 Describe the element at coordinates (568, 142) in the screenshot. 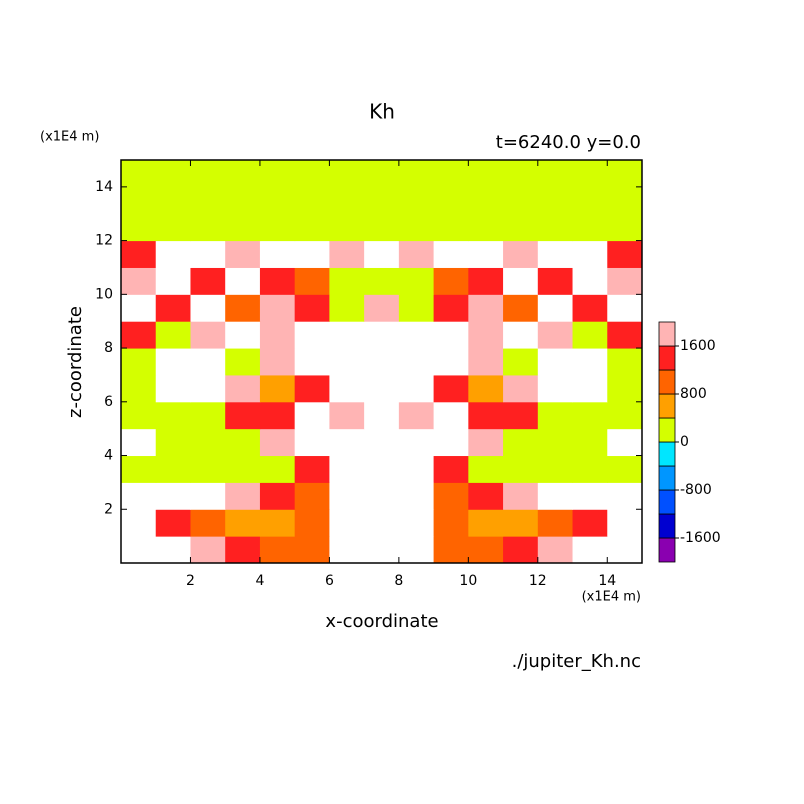

I see `subtitle: t=6240.0 y=0.0` at that location.